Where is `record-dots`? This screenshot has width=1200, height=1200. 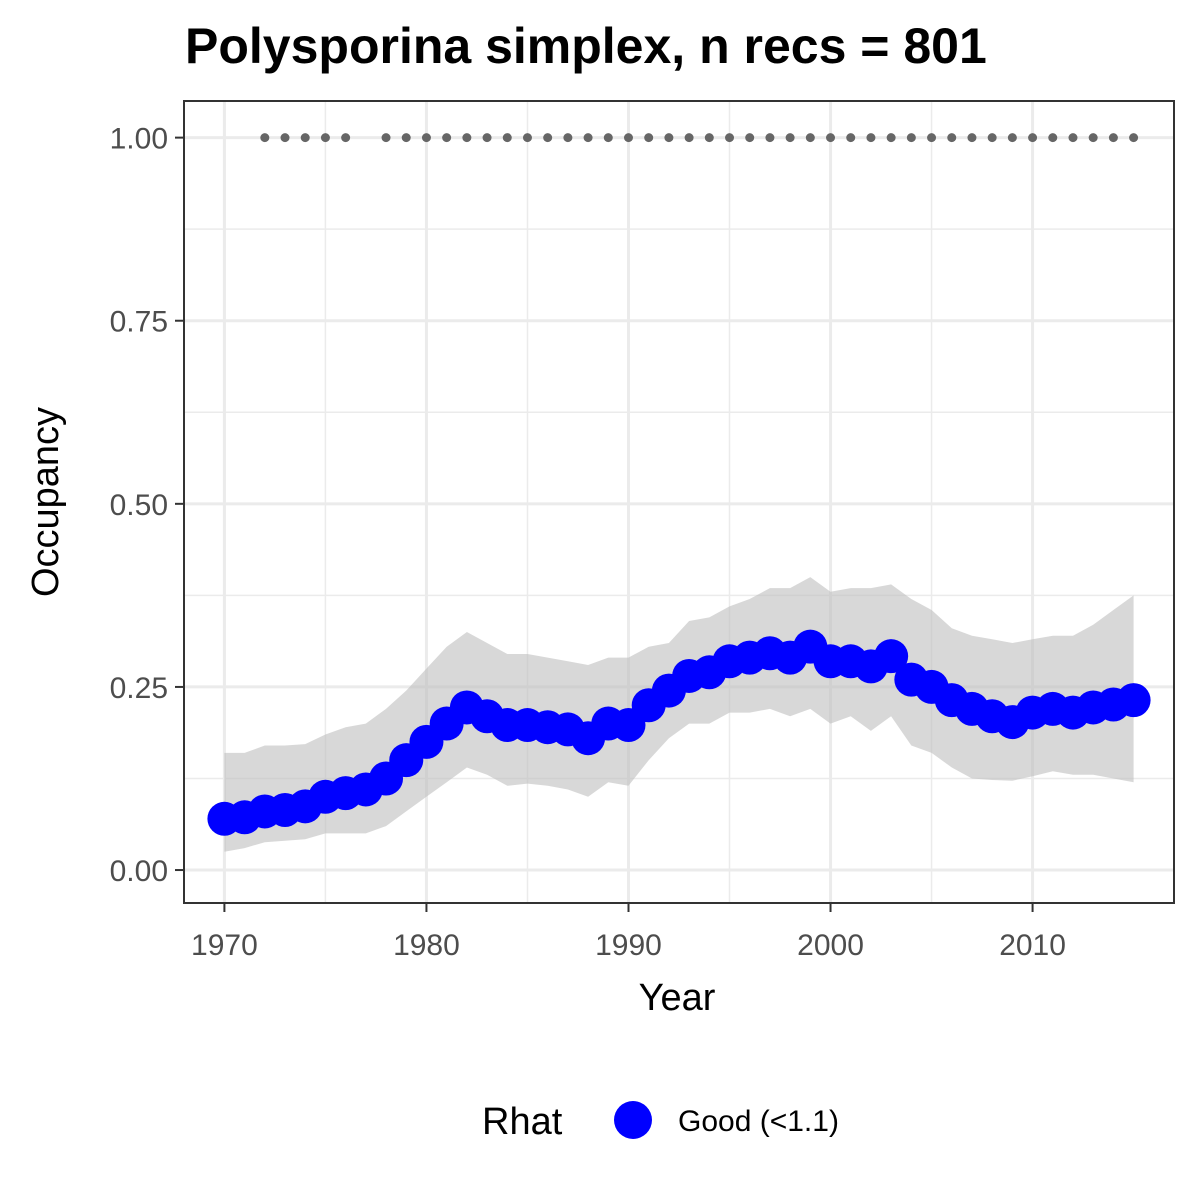 record-dots is located at coordinates (699, 138).